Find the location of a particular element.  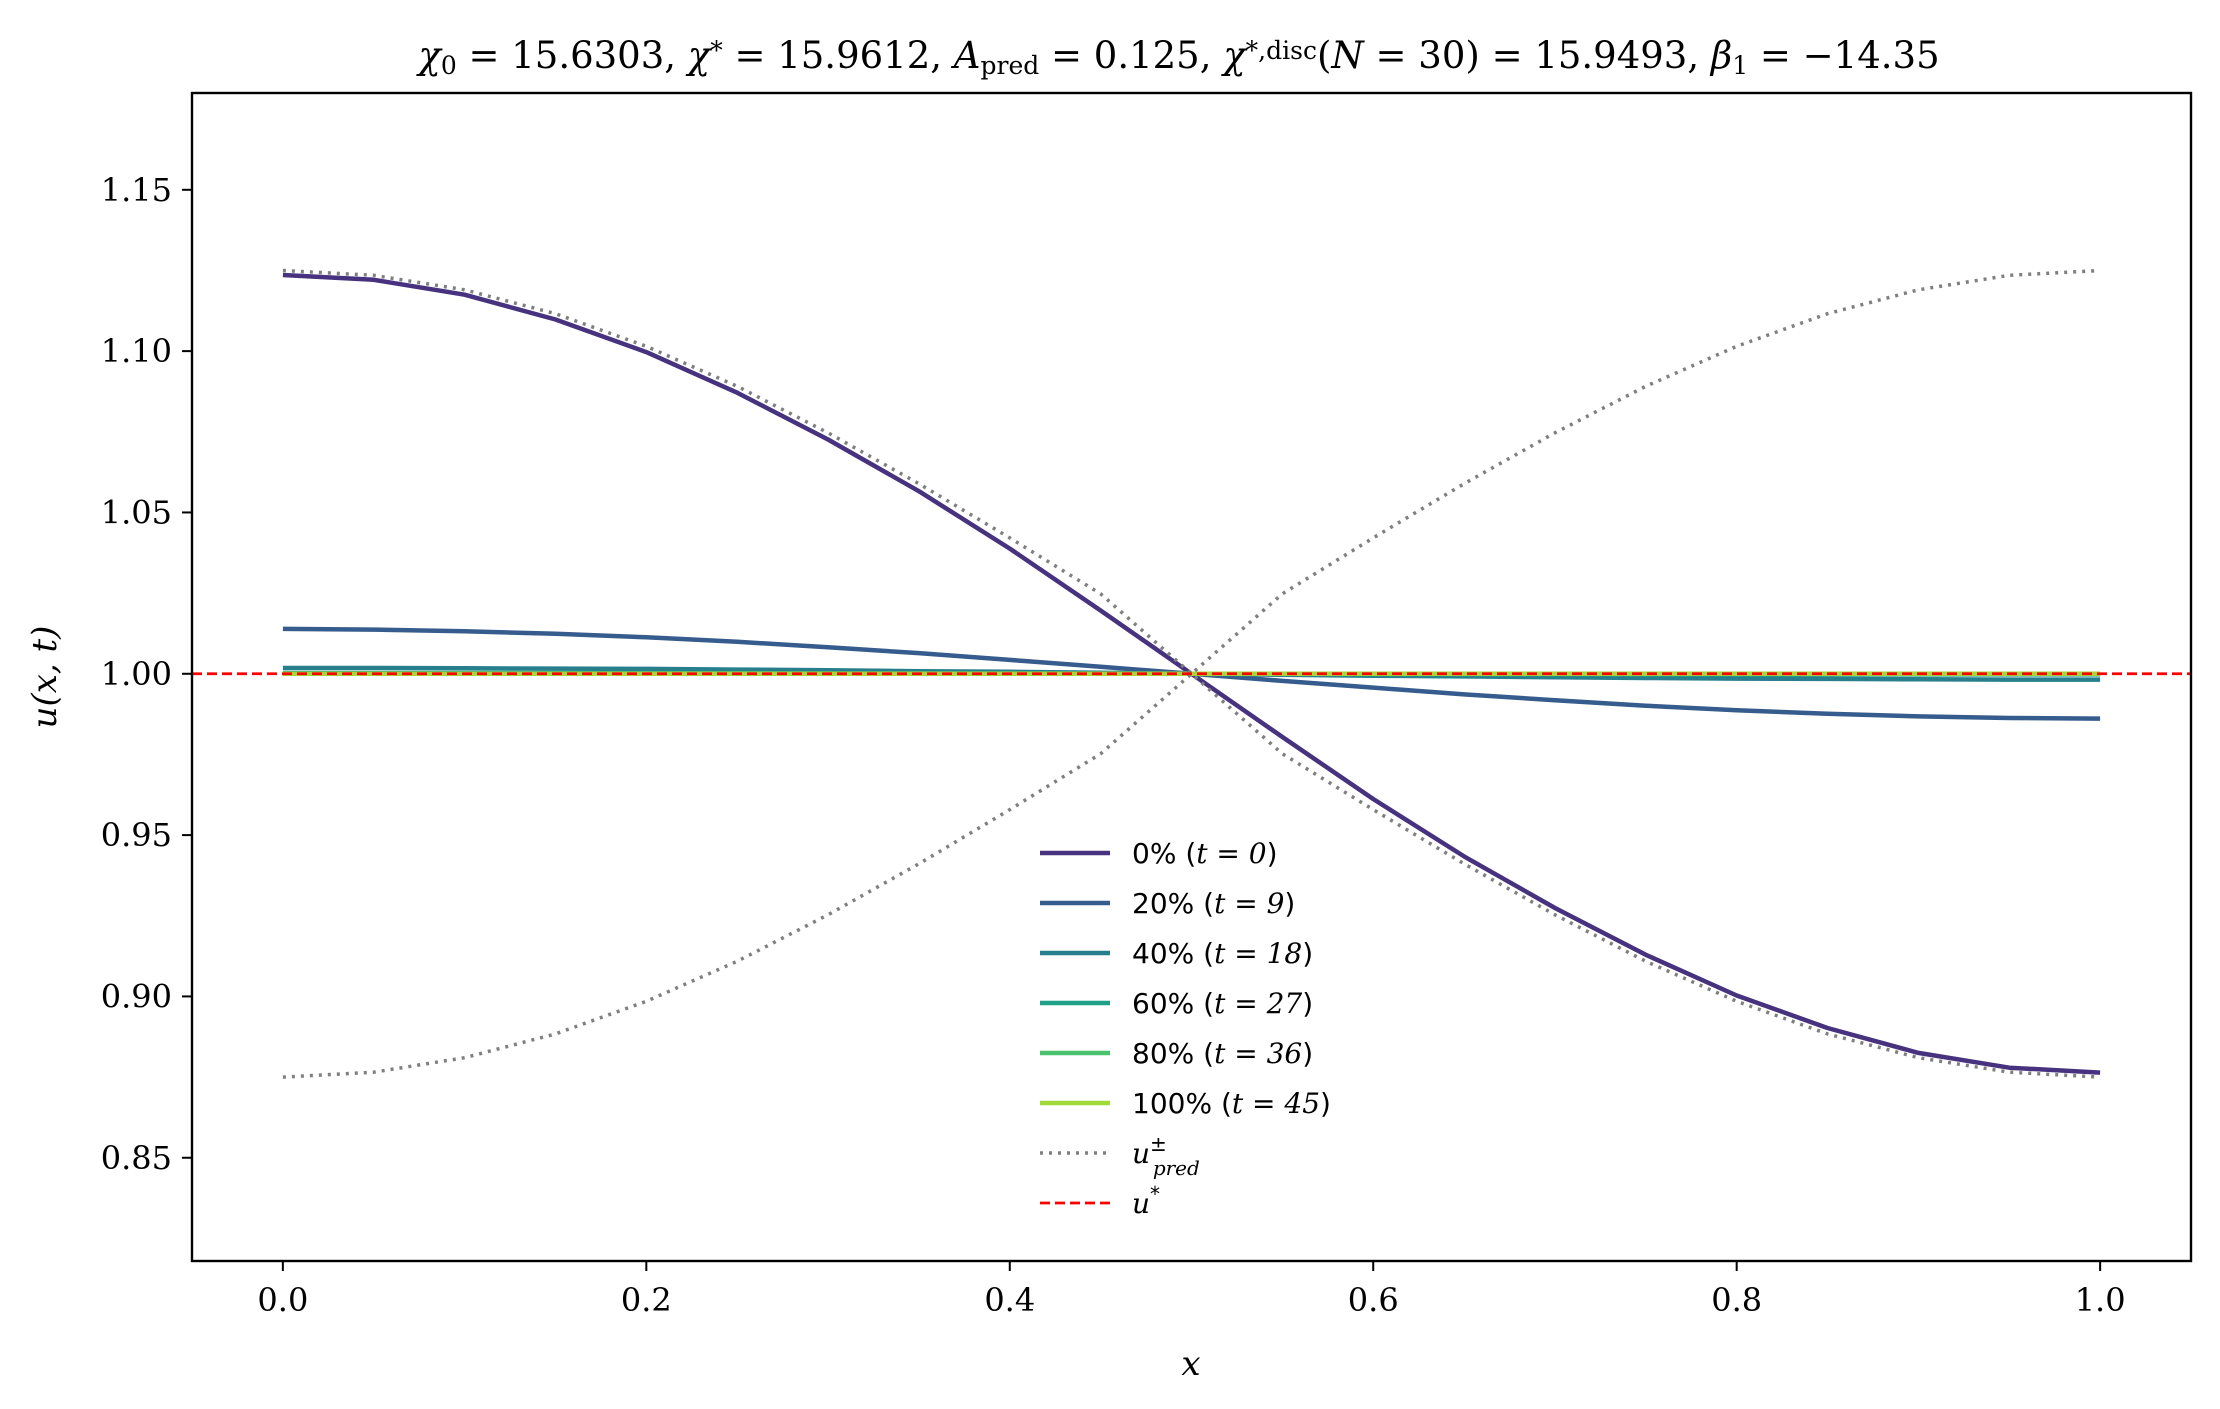

x-tick-label: 1.0 is located at coordinates (2100, 1300).